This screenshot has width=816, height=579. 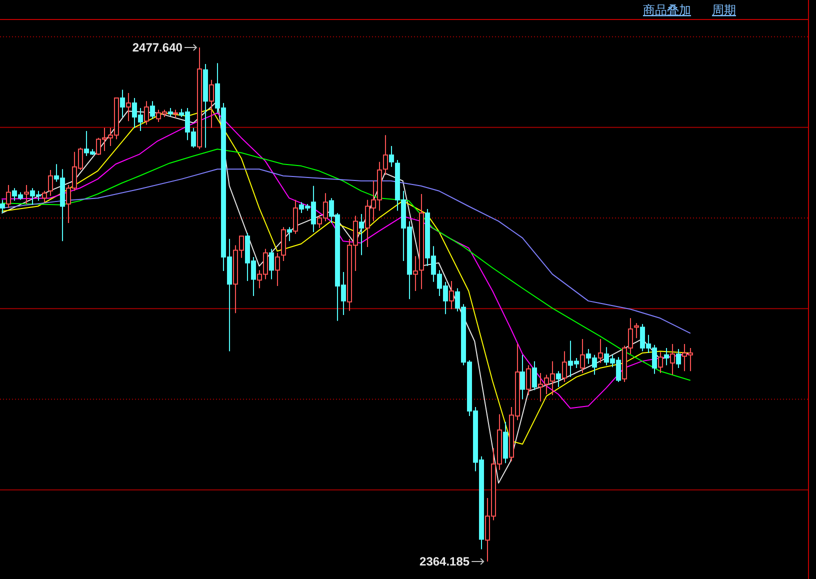 What do you see at coordinates (724, 10) in the screenshot?
I see `text: 周期` at bounding box center [724, 10].